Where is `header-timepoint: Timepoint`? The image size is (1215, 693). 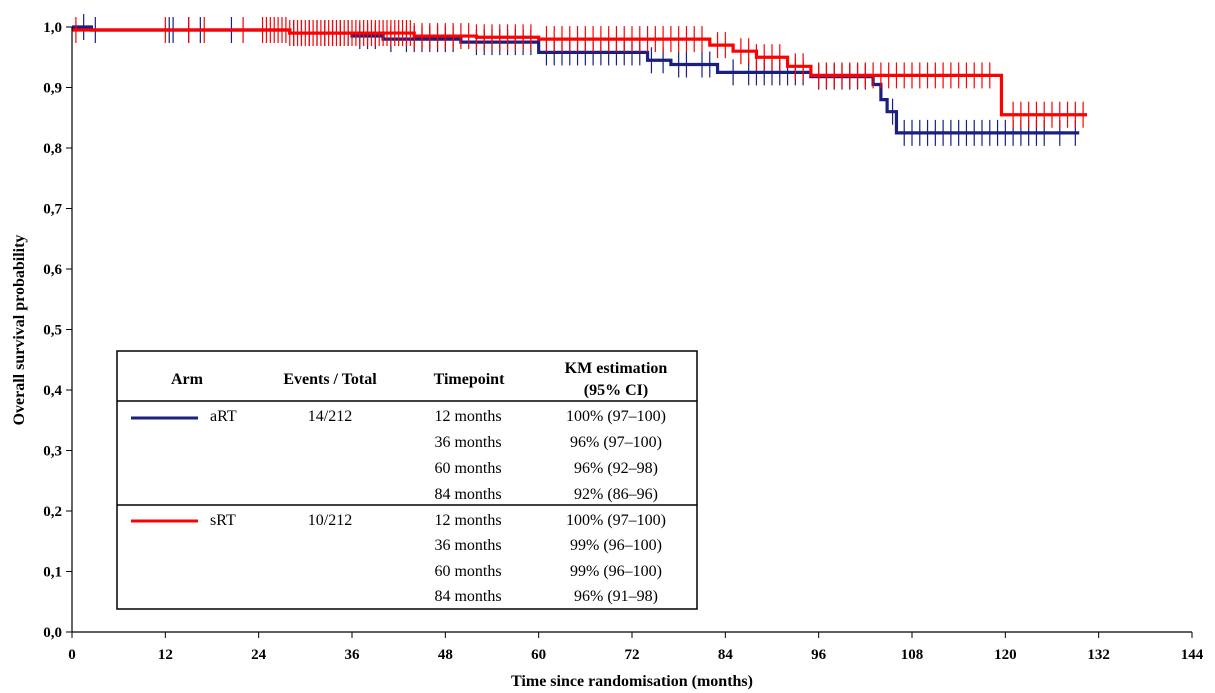 header-timepoint: Timepoint is located at coordinates (470, 379).